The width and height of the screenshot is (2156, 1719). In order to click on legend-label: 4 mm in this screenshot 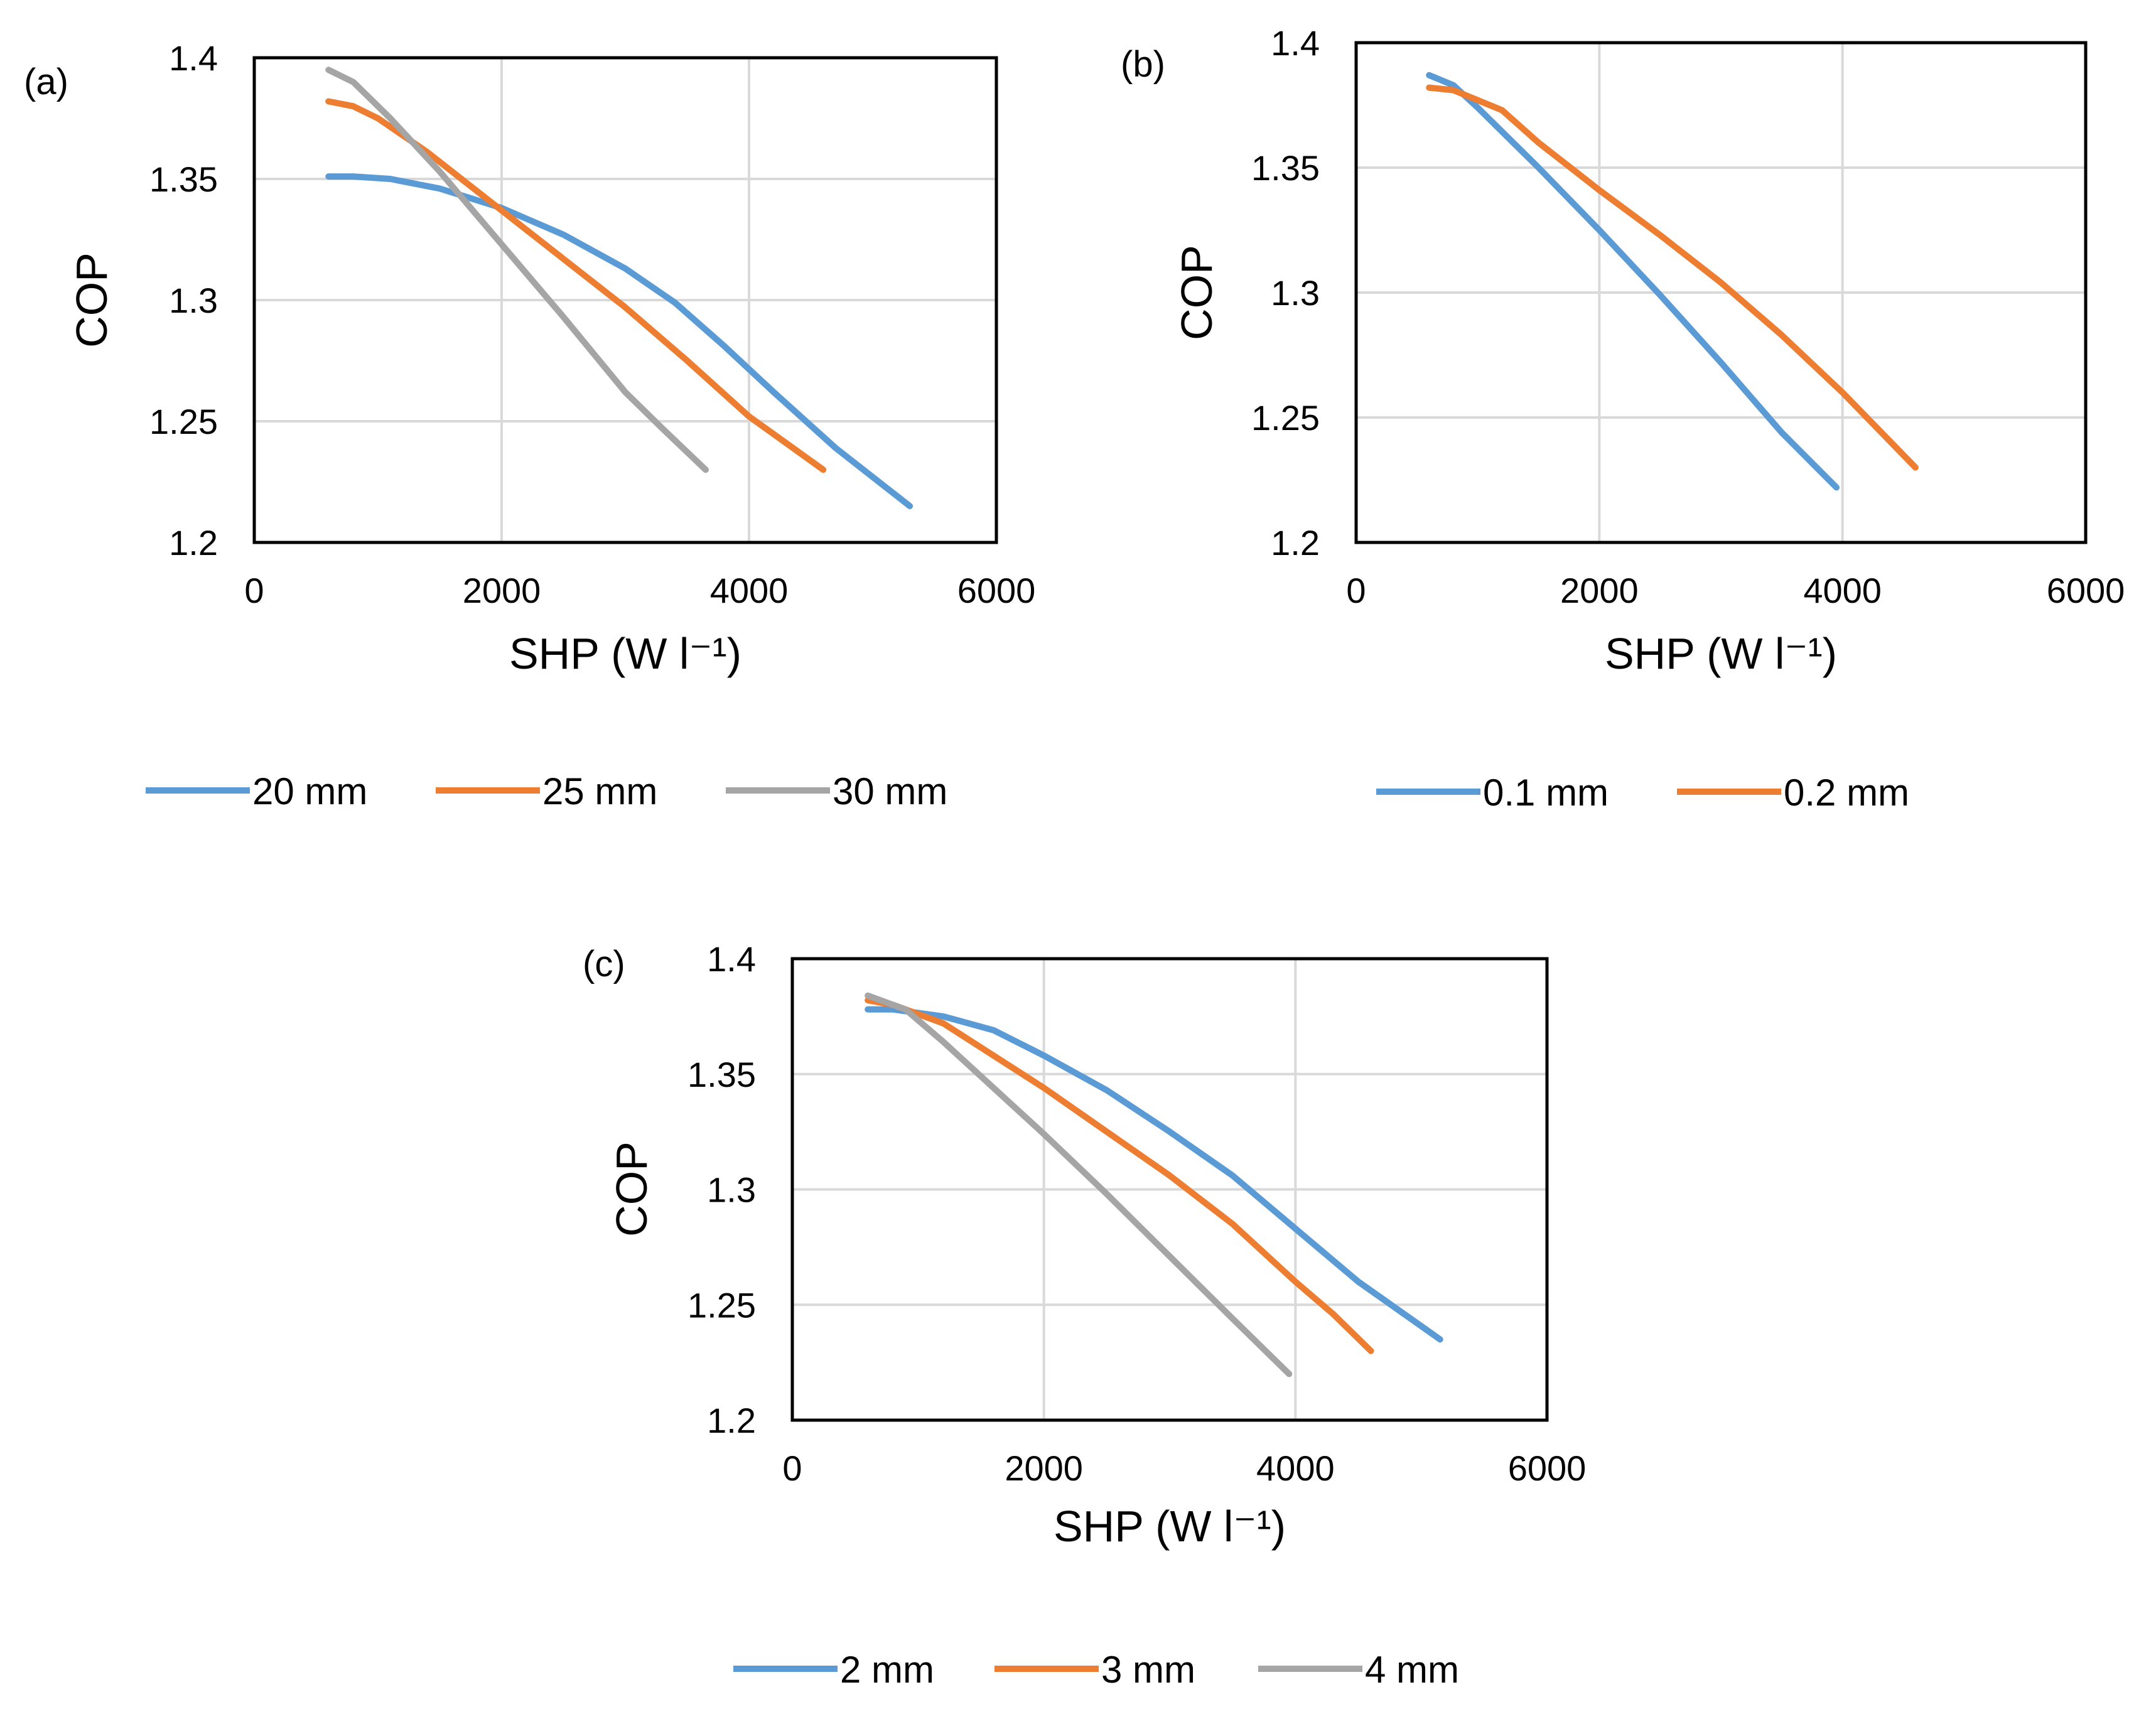, I will do `click(1412, 1670)`.